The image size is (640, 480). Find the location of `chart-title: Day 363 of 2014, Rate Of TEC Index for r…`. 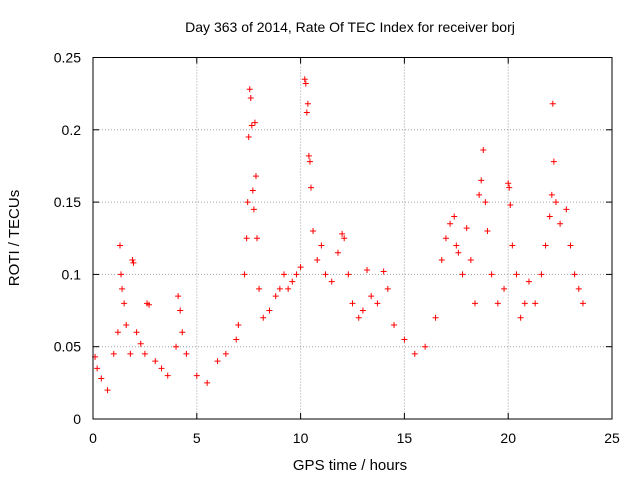

chart-title: Day 363 of 2014, Rate Of TEC Index for r… is located at coordinates (350, 27).